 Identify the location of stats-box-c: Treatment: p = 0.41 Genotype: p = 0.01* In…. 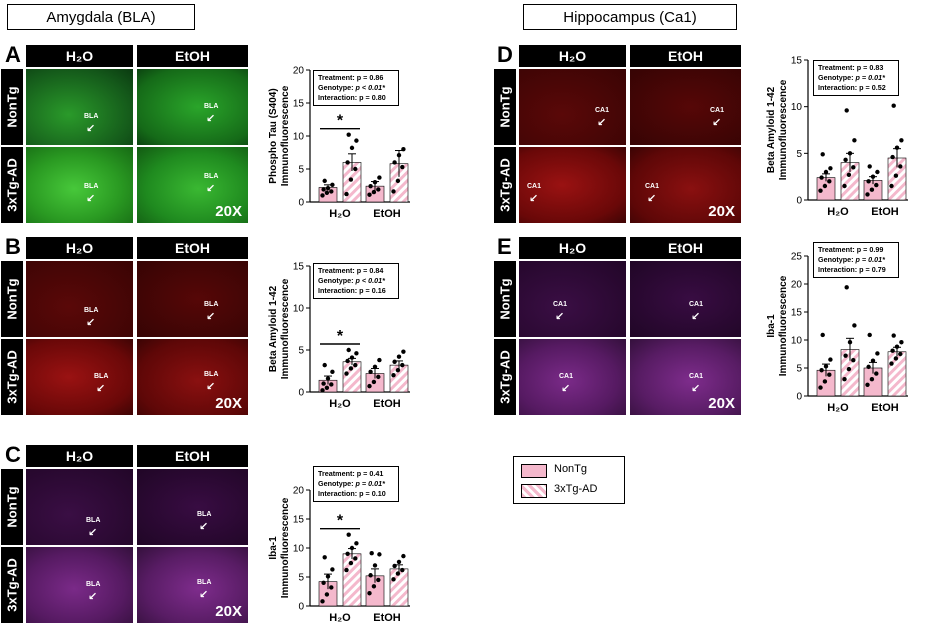
(356, 484).